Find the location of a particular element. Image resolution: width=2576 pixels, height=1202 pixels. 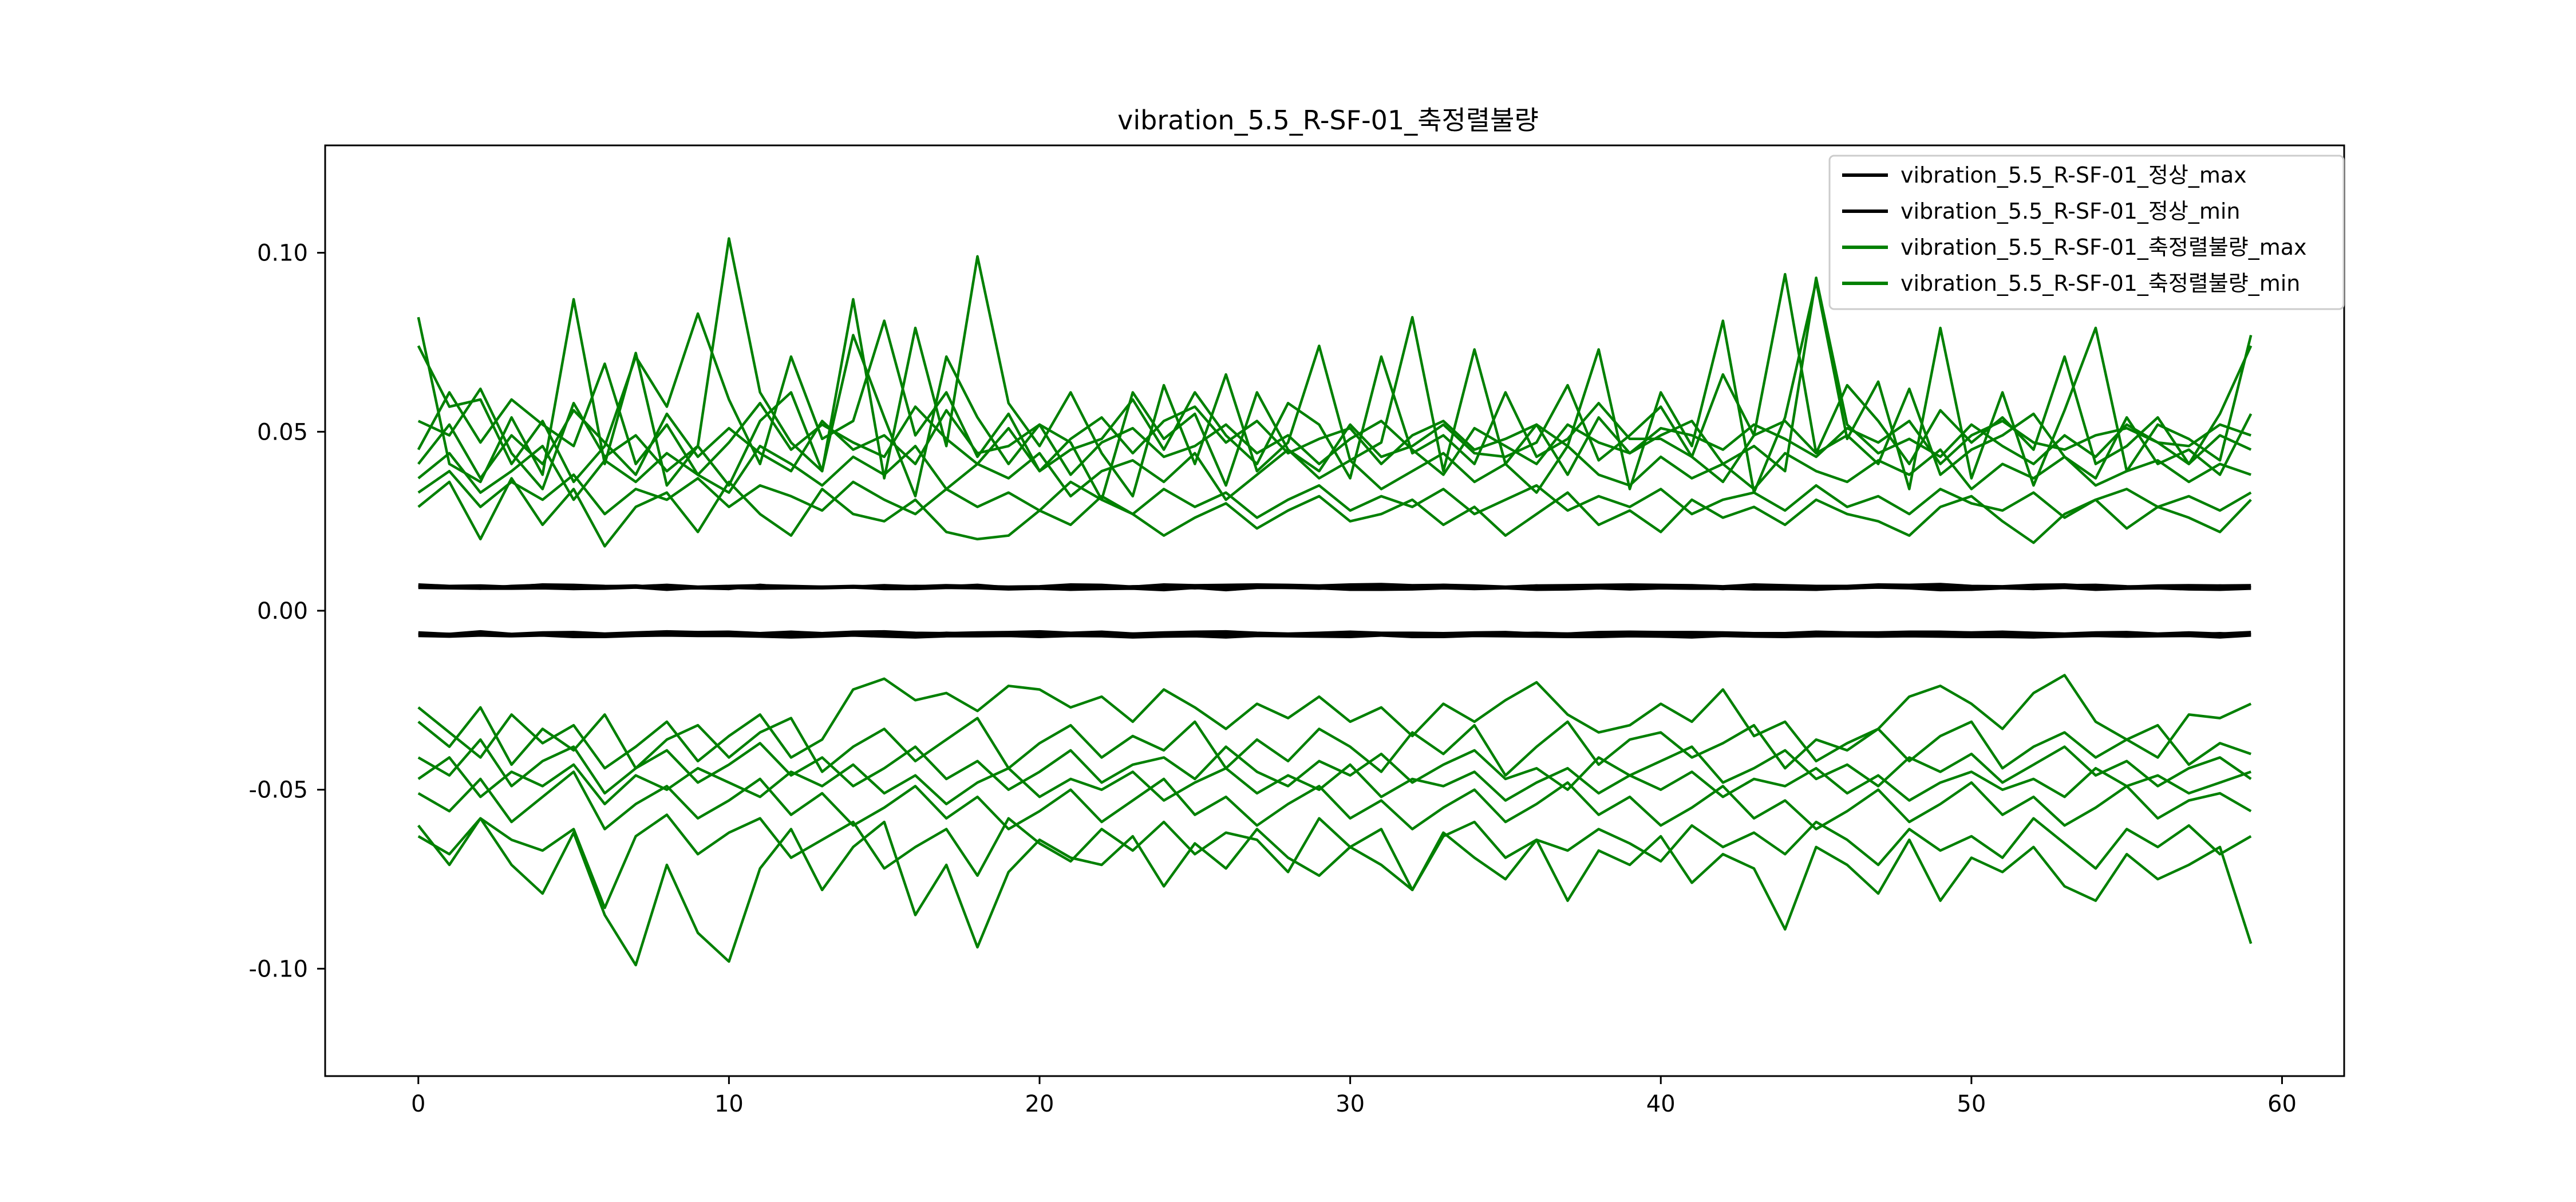

legend-label: vibration_5.5_R-SF-01_축정렬불량_min is located at coordinates (2100, 284).